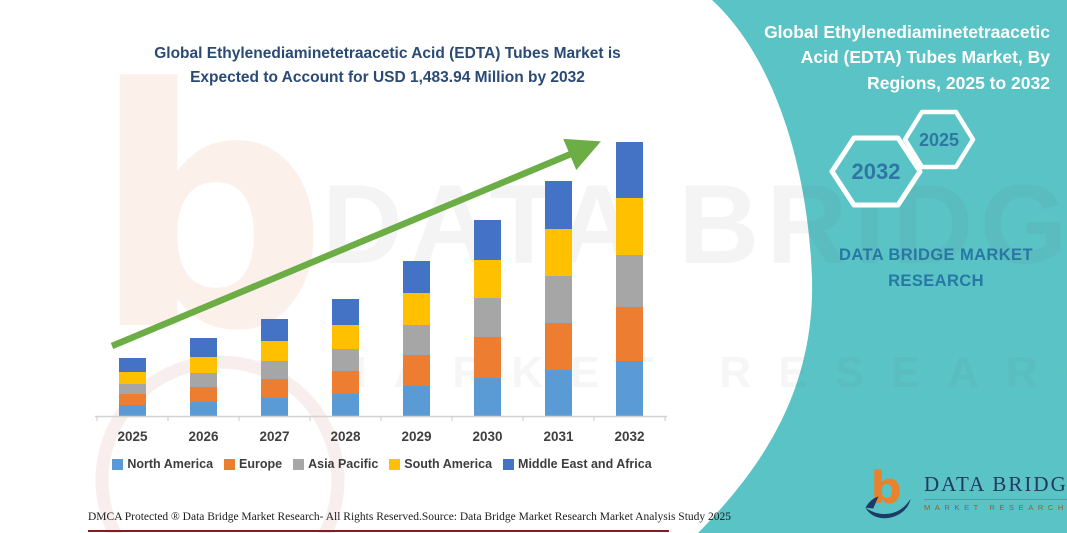 Image resolution: width=1067 pixels, height=533 pixels. Describe the element at coordinates (487, 239) in the screenshot. I see `bar-segment-middle-east-and-africa-2030` at that location.